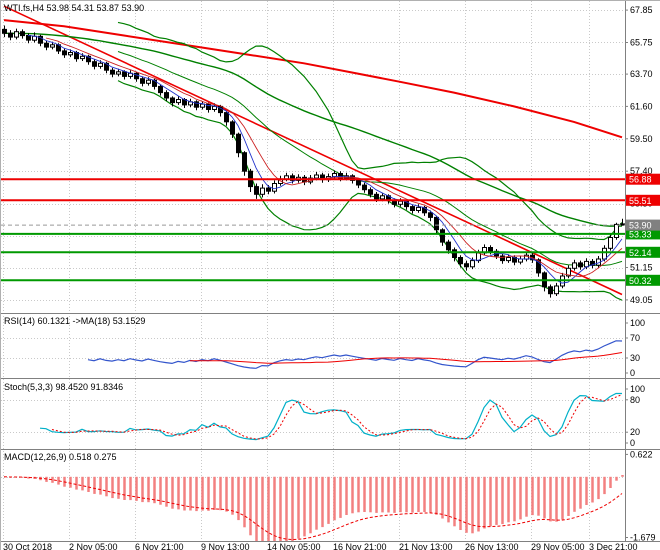 This screenshot has height=550, width=660. What do you see at coordinates (640, 226) in the screenshot?
I see `svg-text: 53.90` at bounding box center [640, 226].